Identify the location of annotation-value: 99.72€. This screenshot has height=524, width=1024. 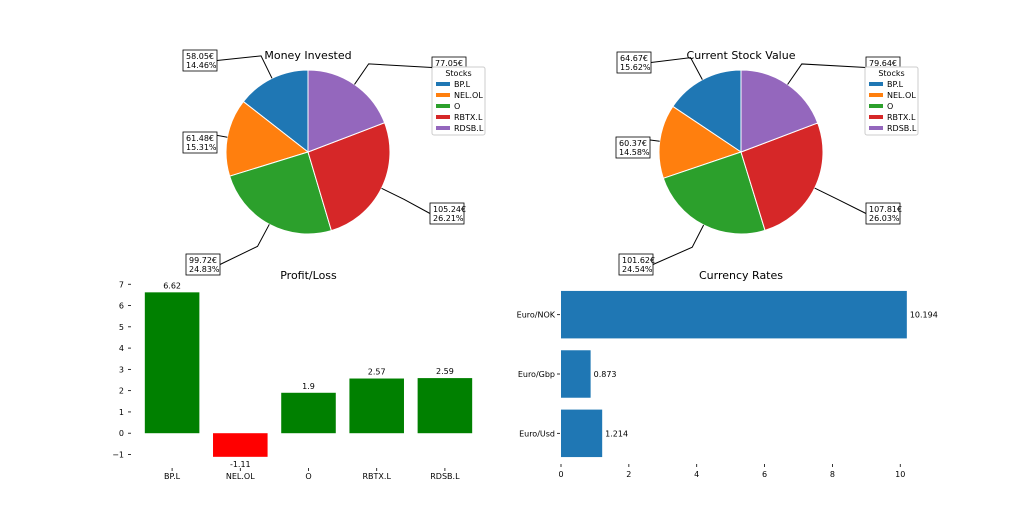
(203, 260).